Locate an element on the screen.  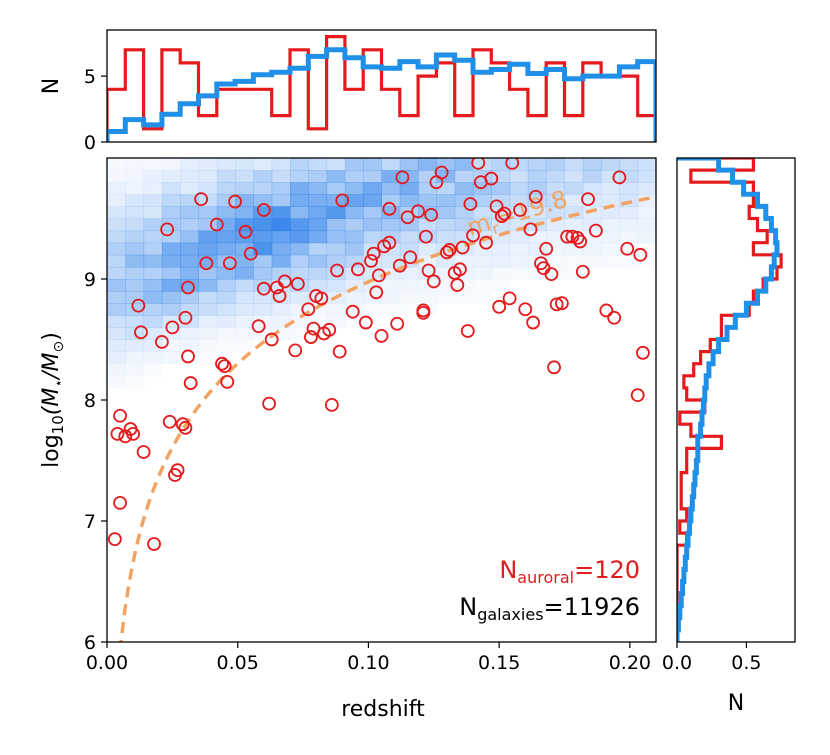
y-axis-label: log10(M⋆/M⊙) is located at coordinates (53, 400).